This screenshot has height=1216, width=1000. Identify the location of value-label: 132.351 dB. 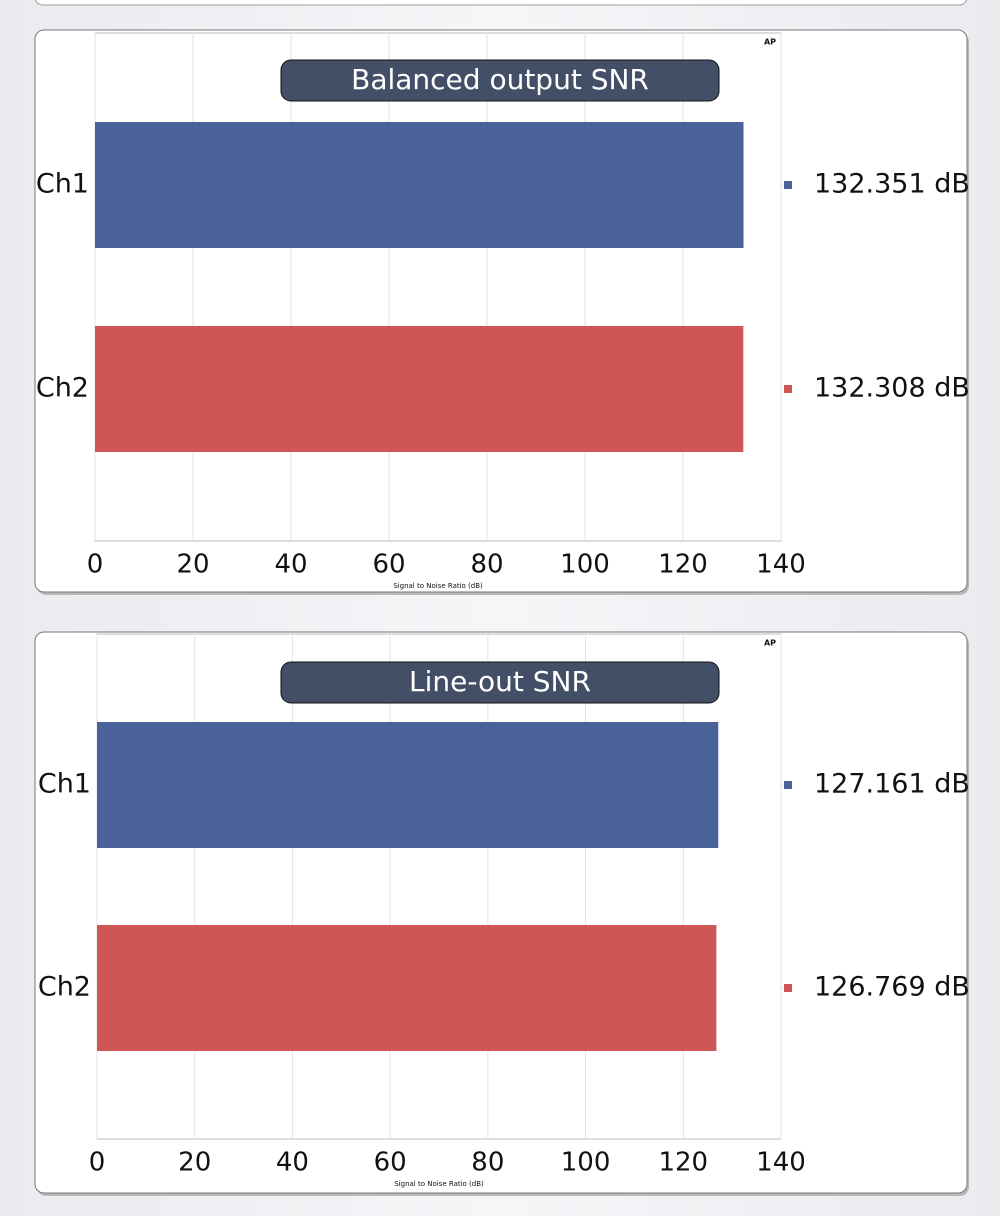
(892, 184).